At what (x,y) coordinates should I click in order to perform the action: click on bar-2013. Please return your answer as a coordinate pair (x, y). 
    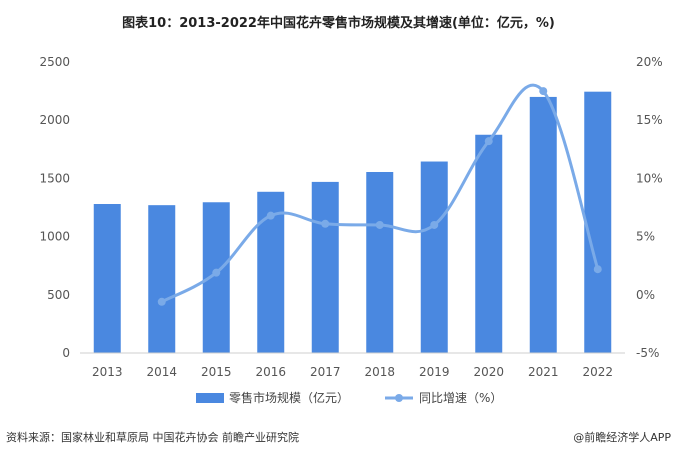
    Looking at the image, I should click on (107, 278).